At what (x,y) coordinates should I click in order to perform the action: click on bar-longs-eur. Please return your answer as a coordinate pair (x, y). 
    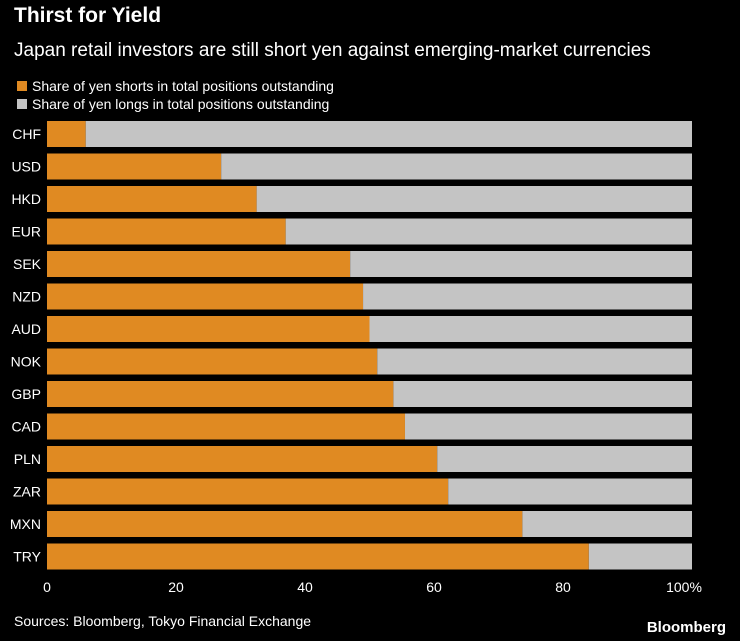
    Looking at the image, I should click on (488, 231).